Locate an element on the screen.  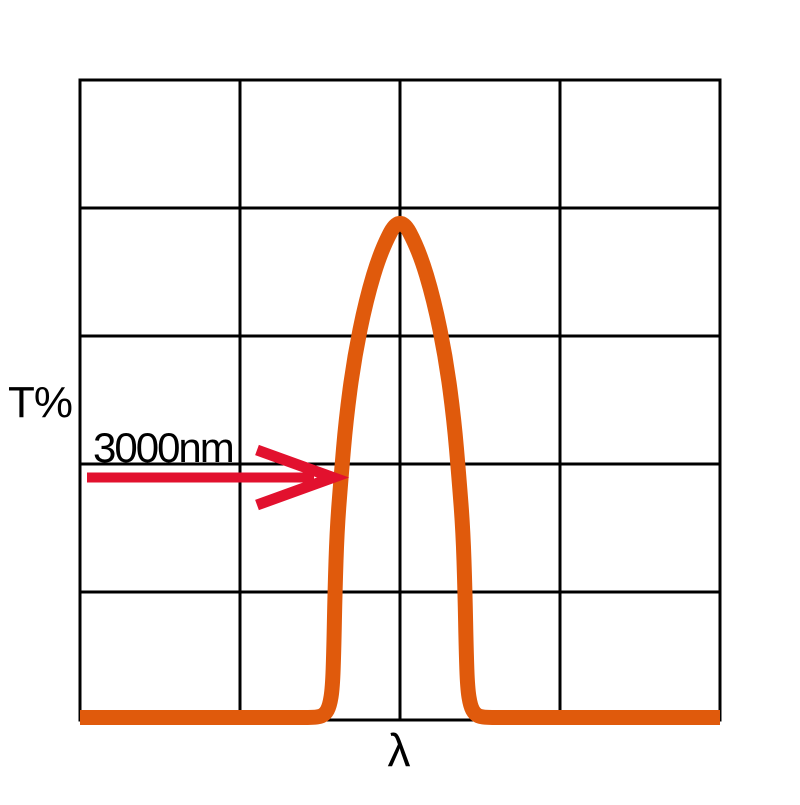
annotation-arrow is located at coordinates (218, 477).